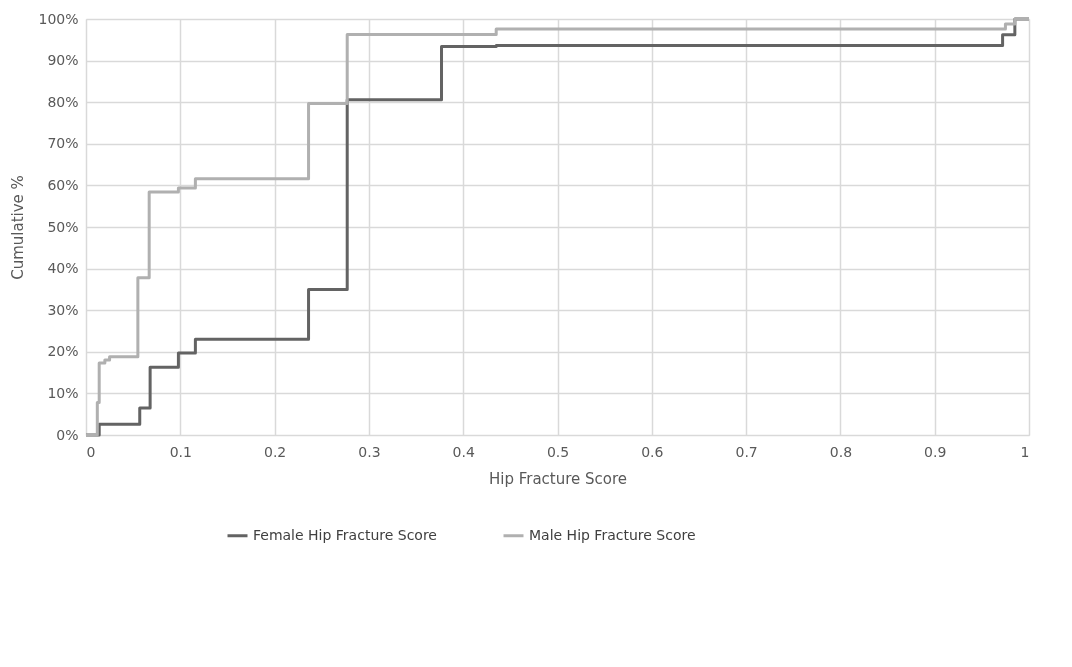  Describe the element at coordinates (612, 534) in the screenshot. I see `legend-label: Male Hip Fracture Score` at that location.